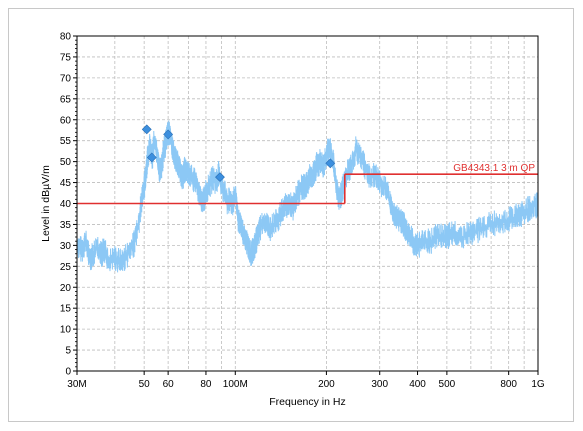 The image size is (583, 431). Describe the element at coordinates (66, 267) in the screenshot. I see `y-tick-label: 25` at that location.